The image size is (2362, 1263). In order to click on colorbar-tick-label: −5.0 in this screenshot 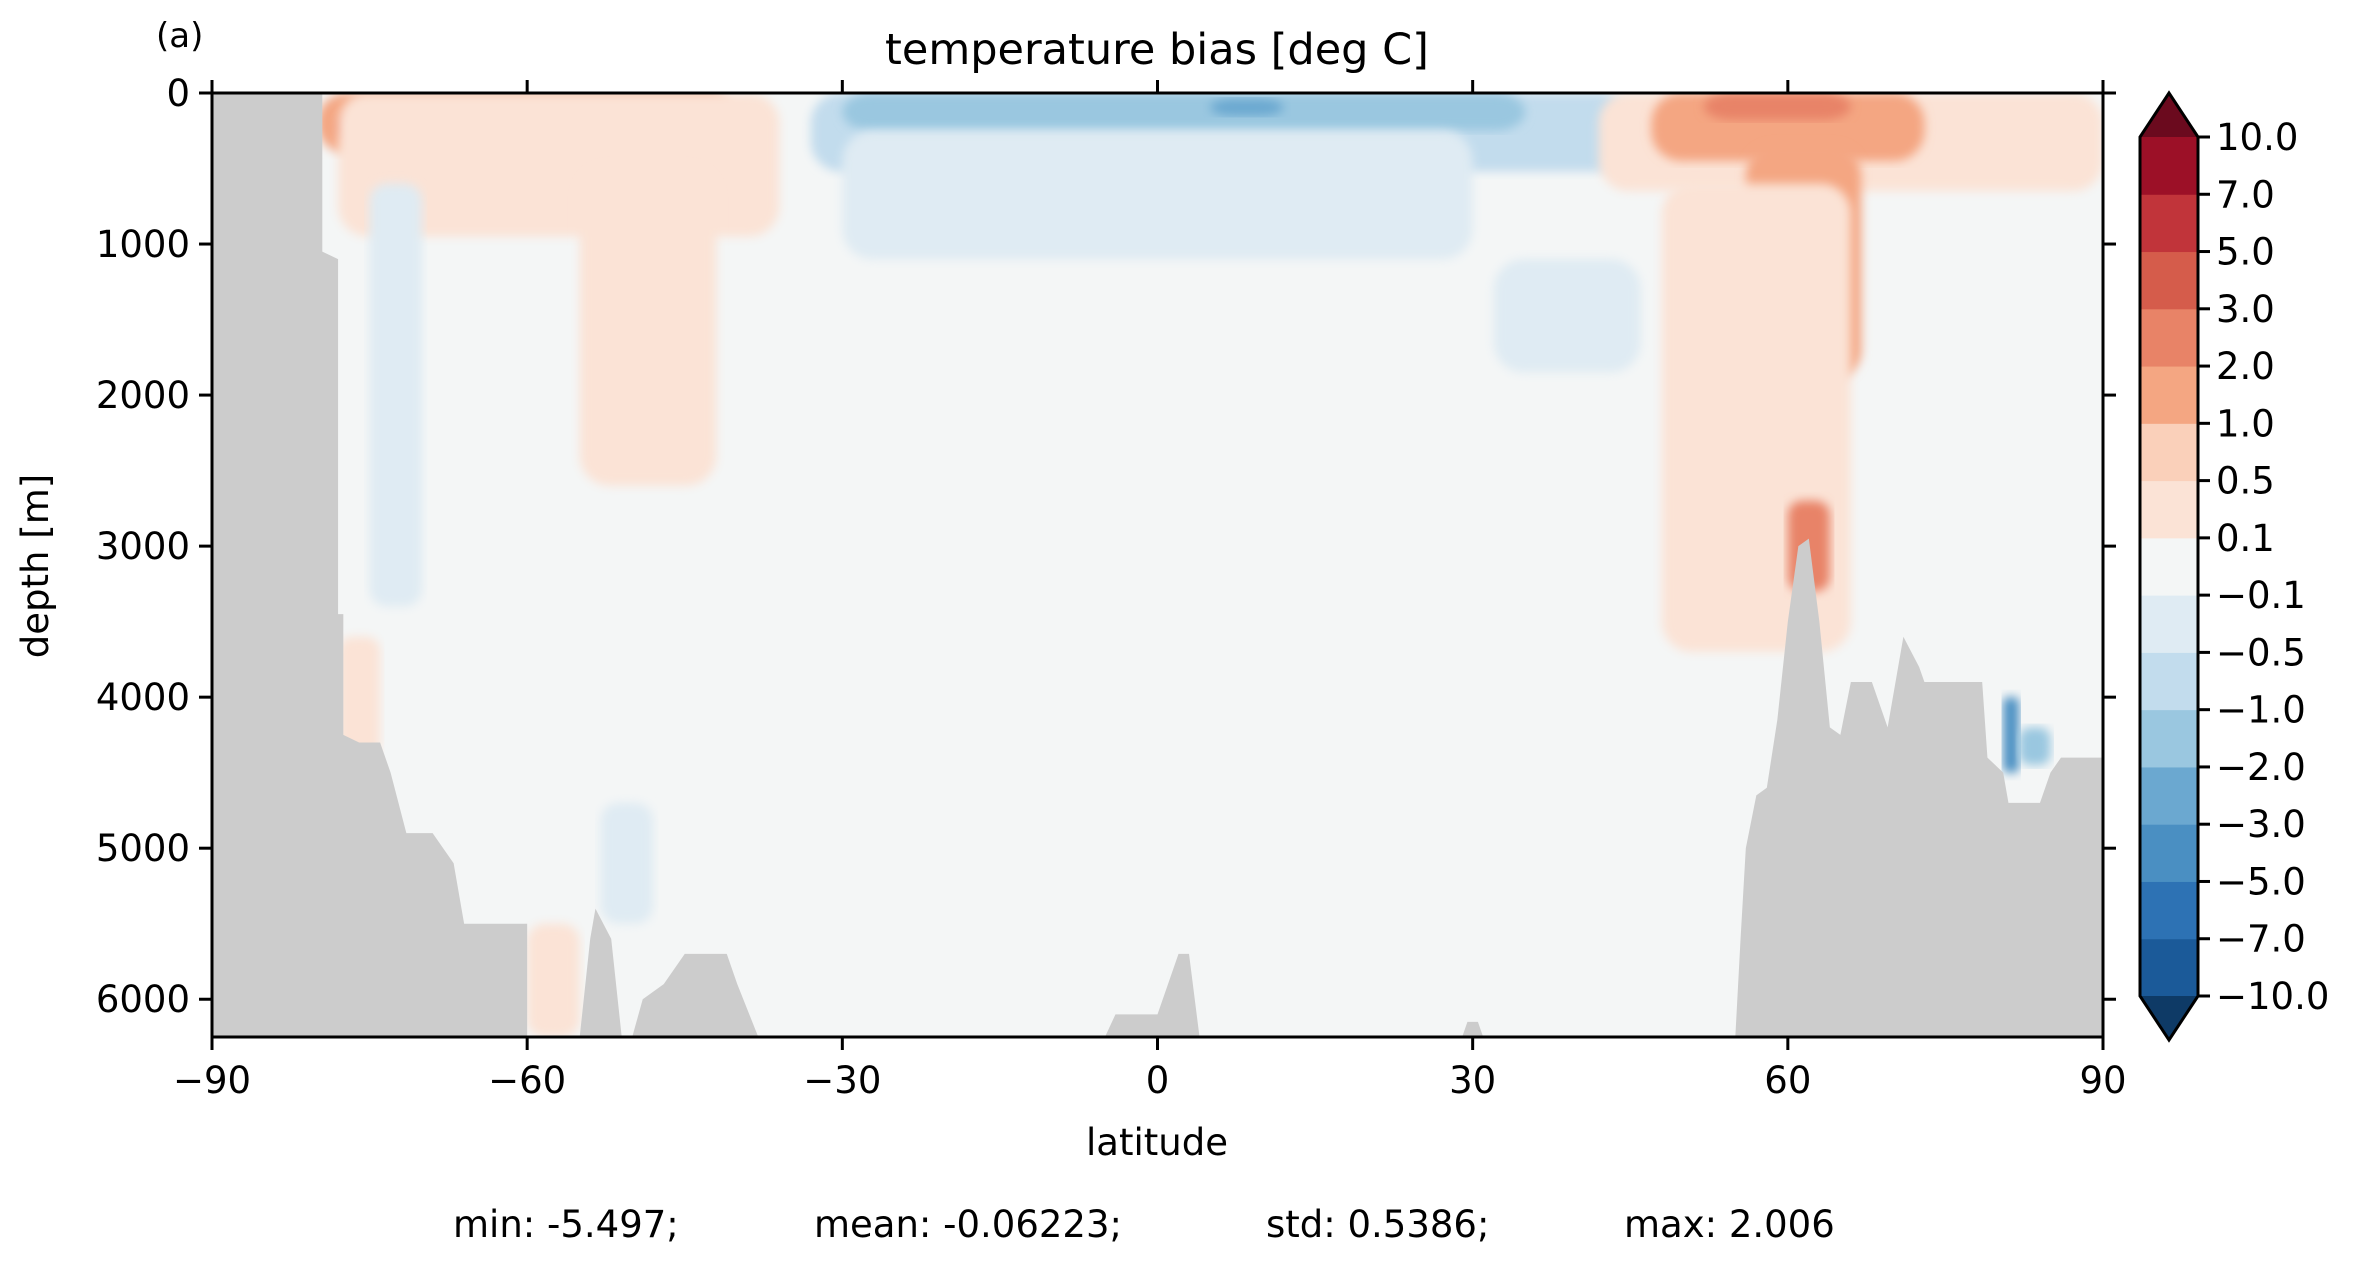, I will do `click(2261, 881)`.